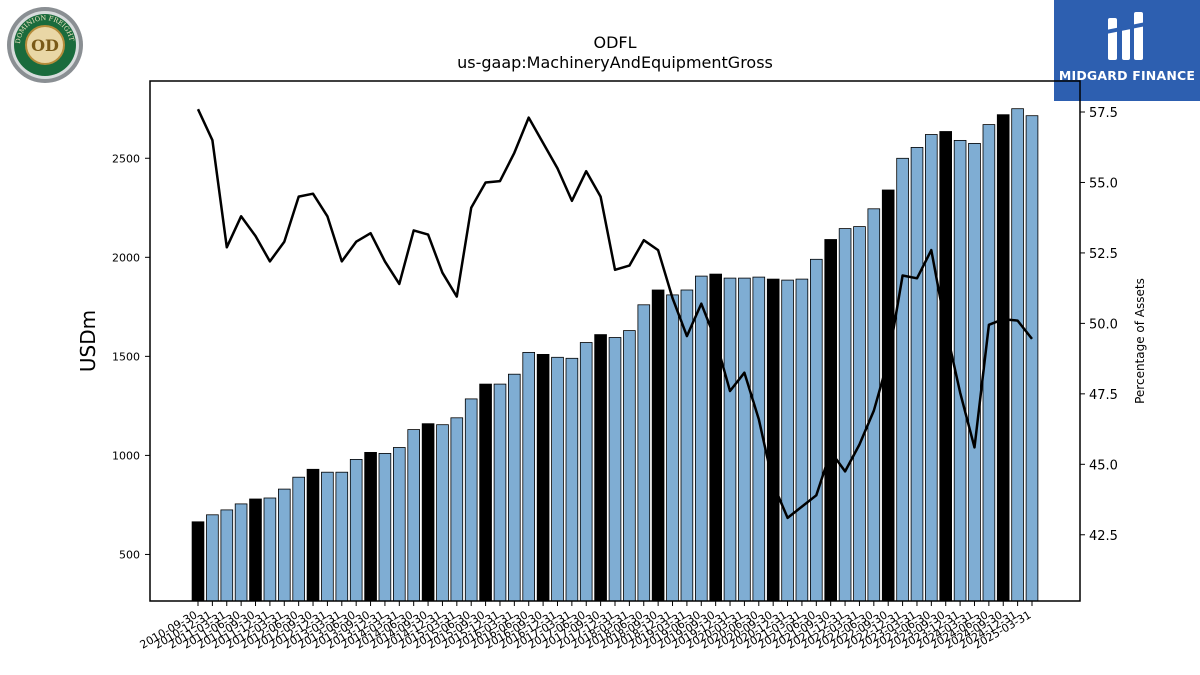  Describe the element at coordinates (615, 62) in the screenshot. I see `chart-subtitle: us-gaap:MachineryAndEquipmentGross` at that location.